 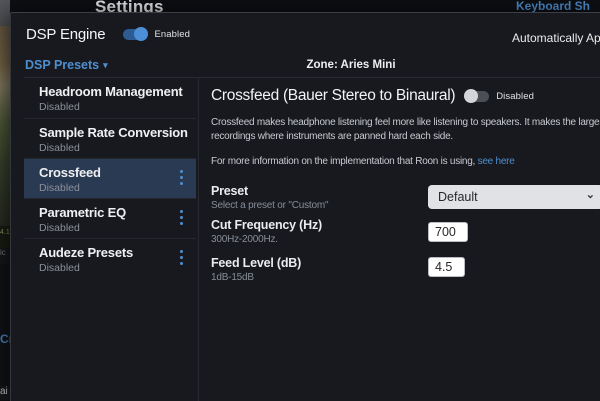 I want to click on sidebar-item-label: Audeze Presets, so click(x=86, y=252).